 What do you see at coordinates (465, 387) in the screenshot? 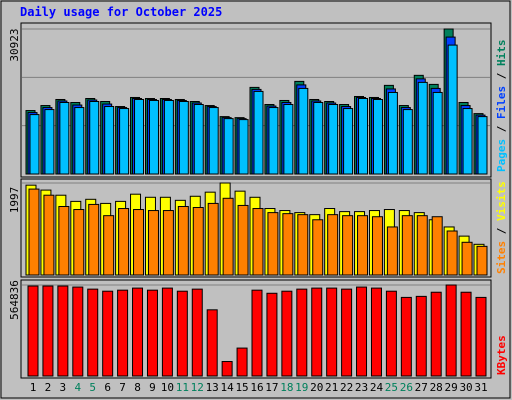
I see `x-tick-label: 30` at bounding box center [465, 387].